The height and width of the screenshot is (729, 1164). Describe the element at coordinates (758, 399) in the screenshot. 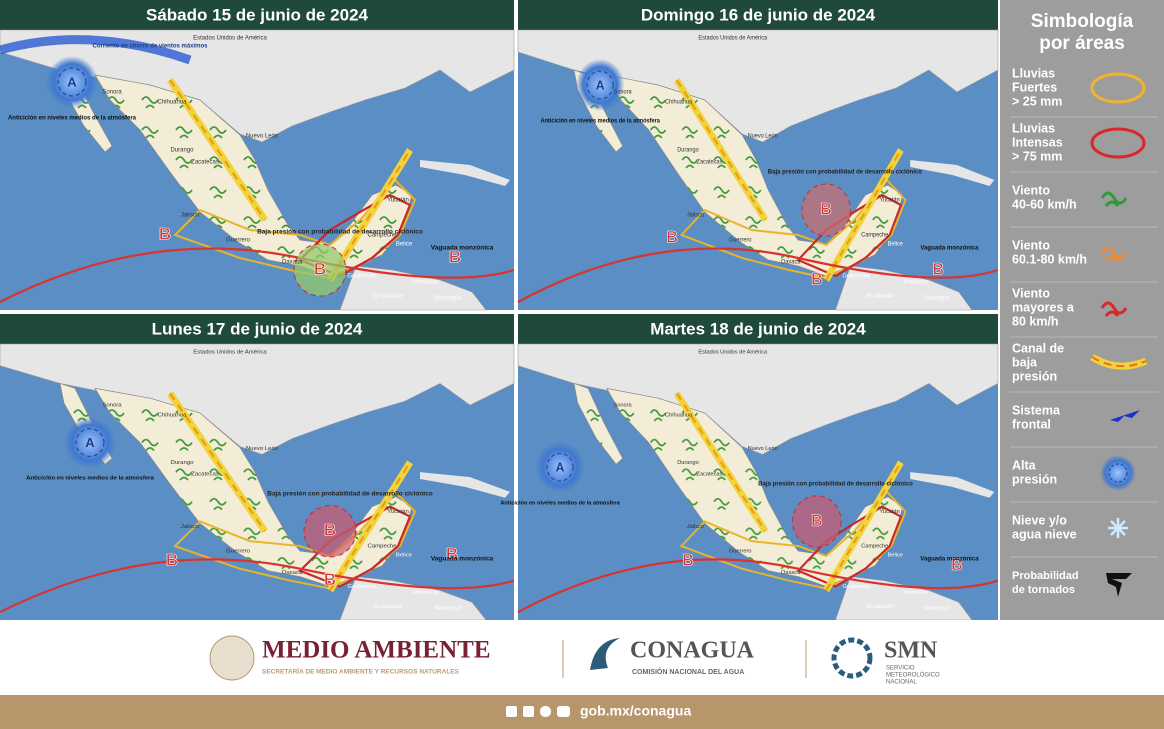

I see `usa` at that location.